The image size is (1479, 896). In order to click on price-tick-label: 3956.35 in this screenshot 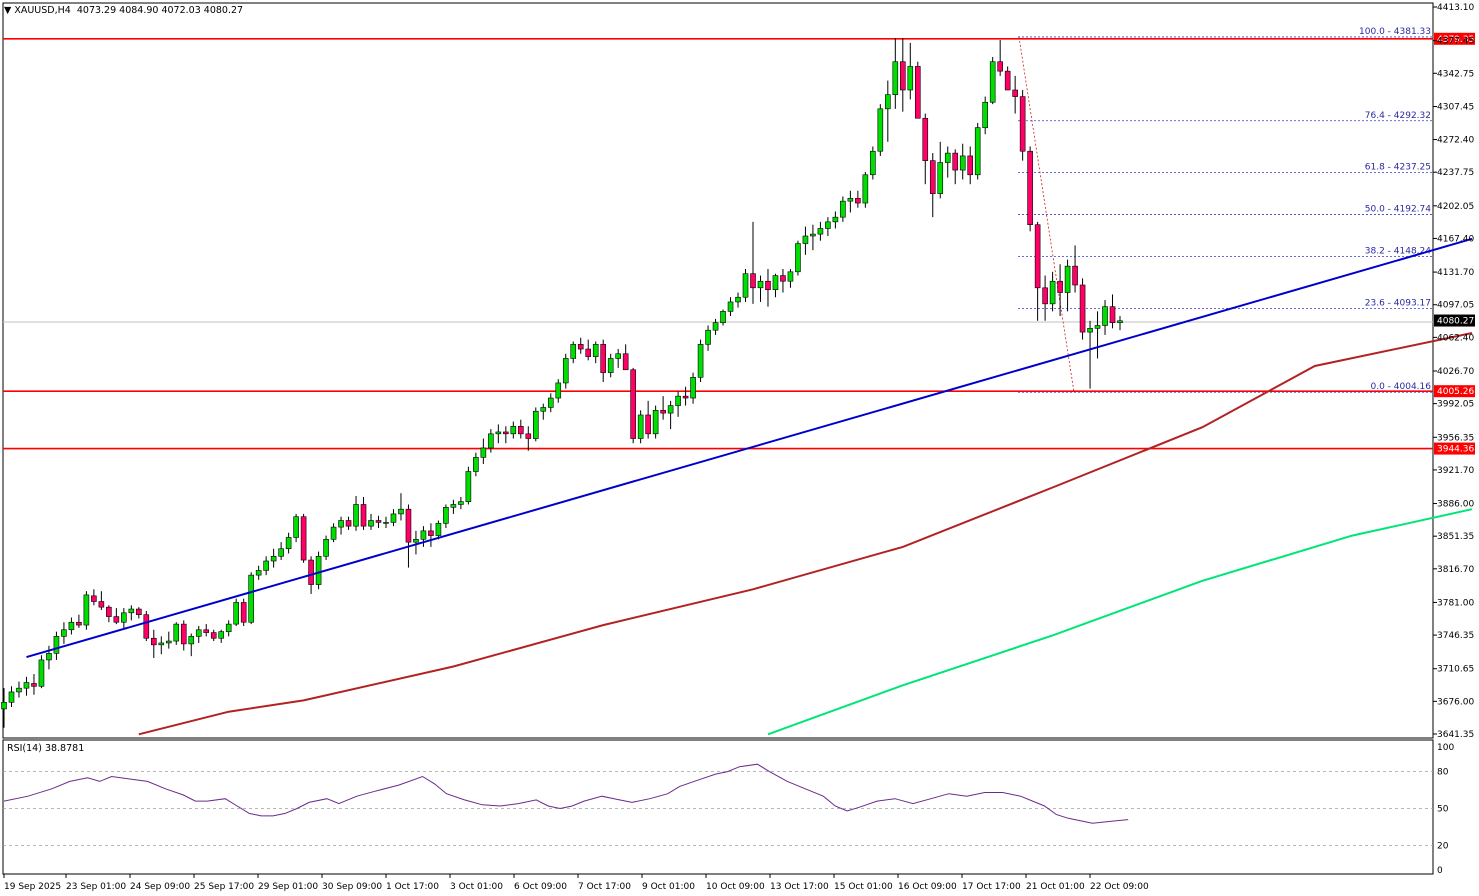, I will do `click(1455, 438)`.